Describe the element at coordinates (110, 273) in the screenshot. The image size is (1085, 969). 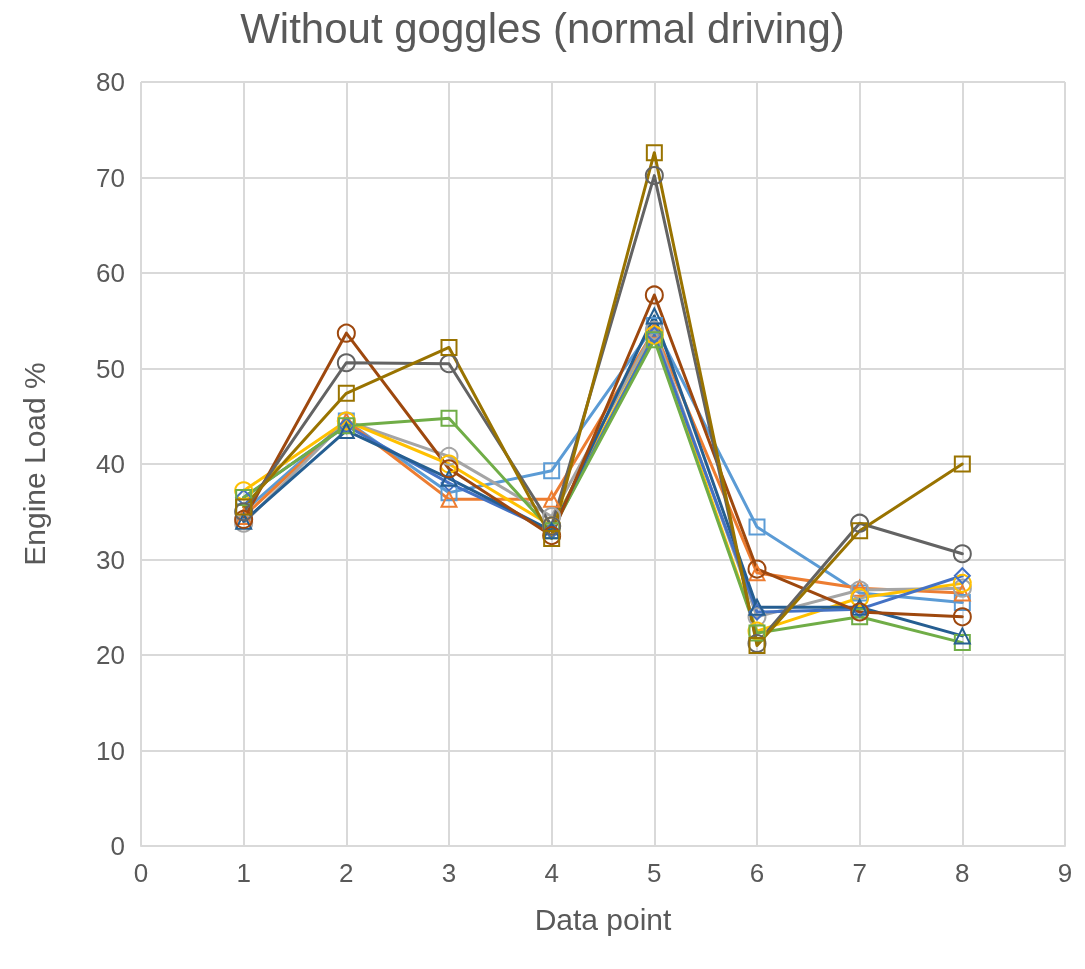
I see `y-tick-label: 60` at that location.